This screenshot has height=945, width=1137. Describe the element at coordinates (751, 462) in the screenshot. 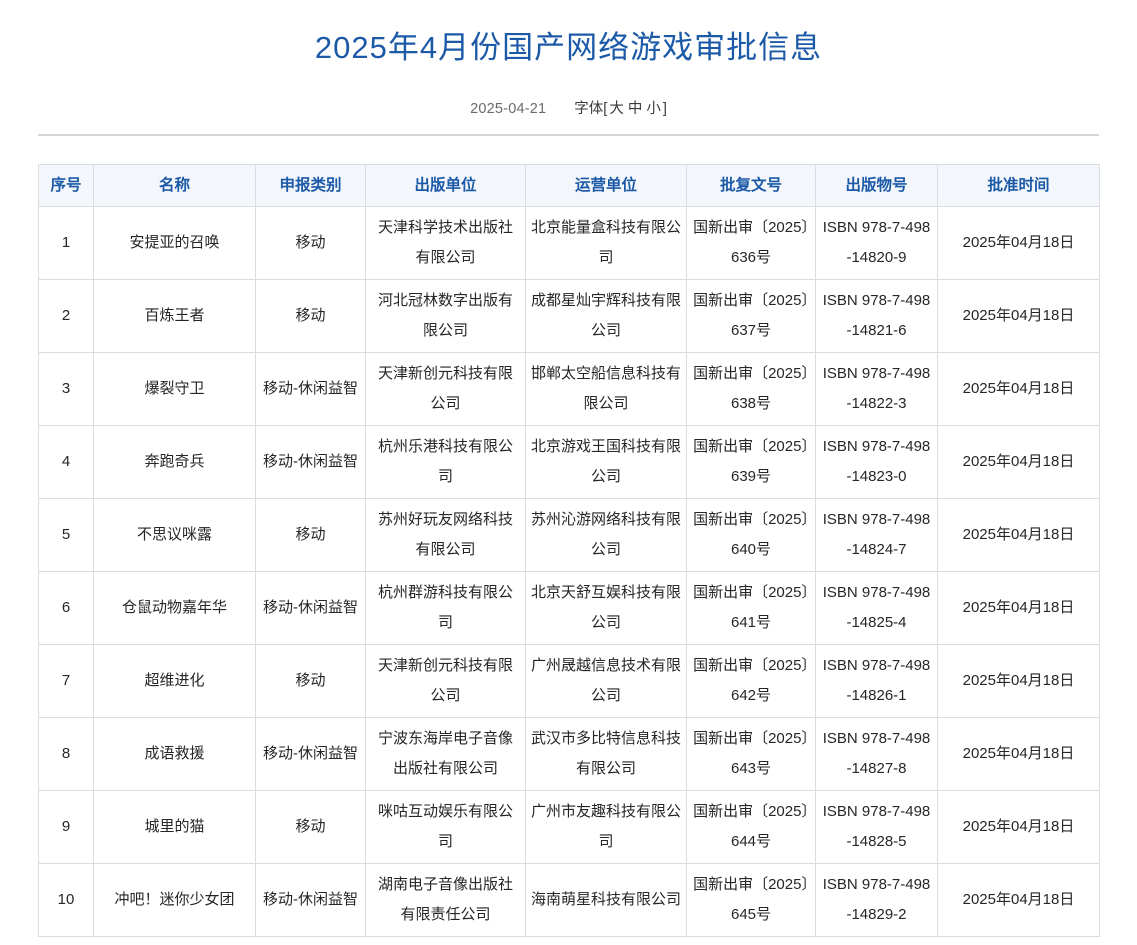

I see `cell-doc-no: 国新出审〔2025〕639号` at that location.